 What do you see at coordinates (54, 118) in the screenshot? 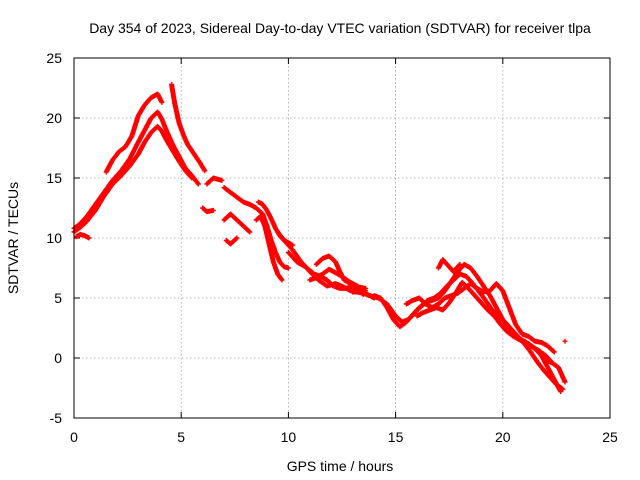
I see `y-tick-label: 20` at bounding box center [54, 118].